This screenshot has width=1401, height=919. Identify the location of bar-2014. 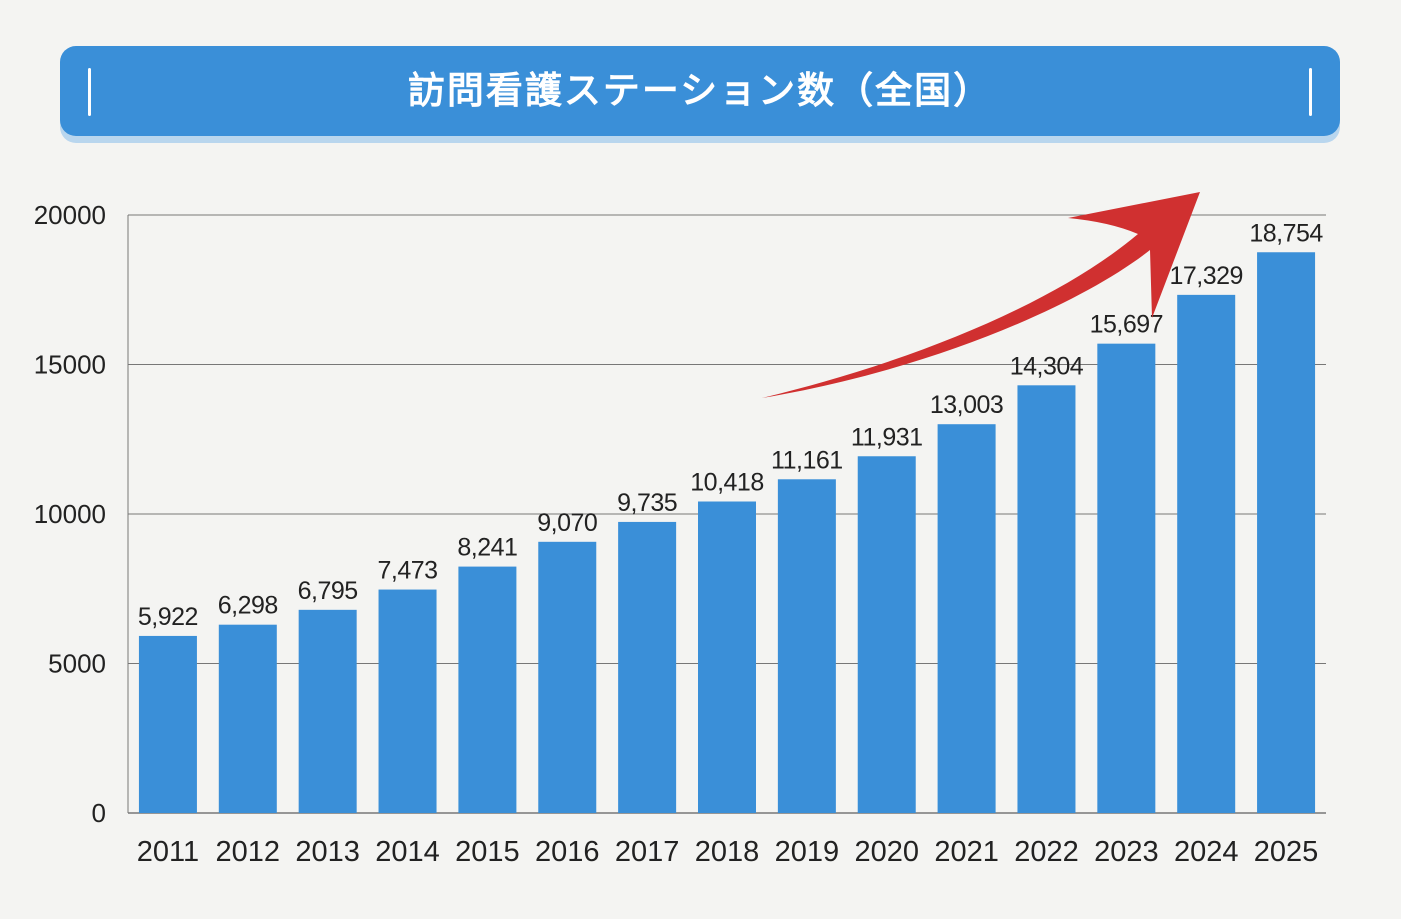
(407, 701).